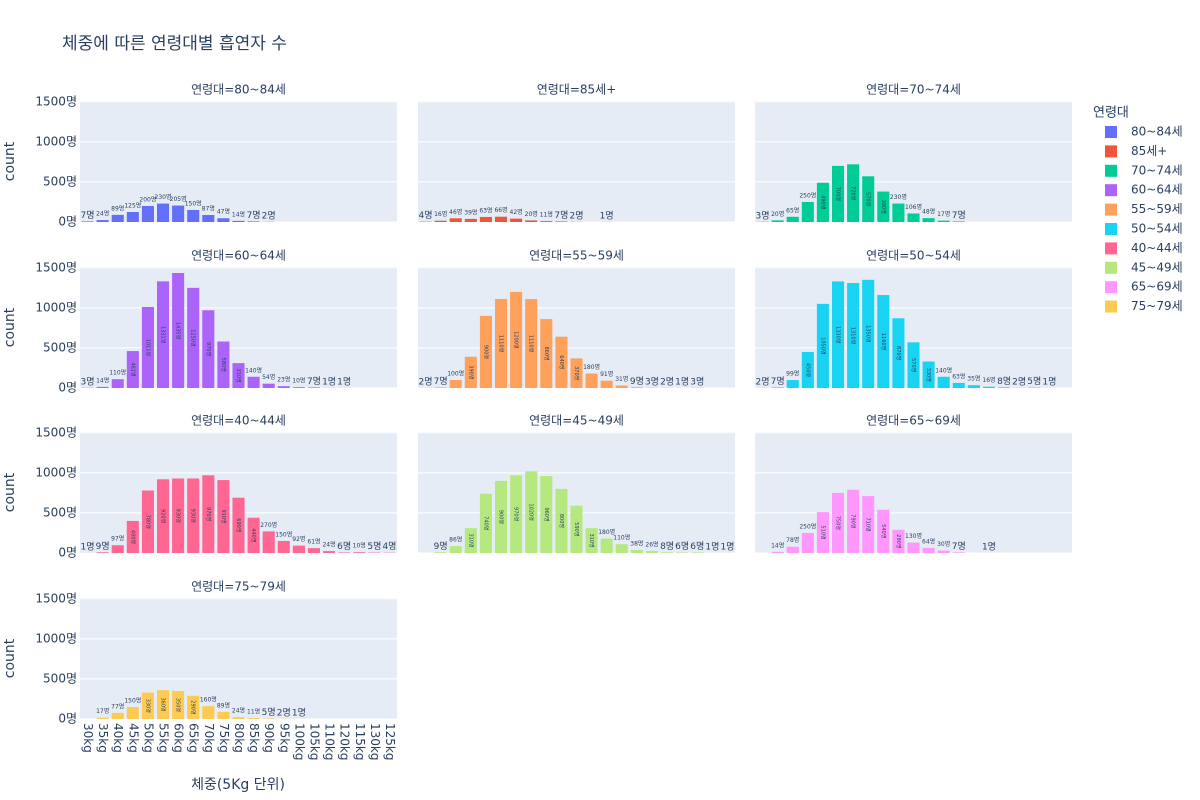  What do you see at coordinates (868, 199) in the screenshot?
I see `data-label: 570명` at bounding box center [868, 199].